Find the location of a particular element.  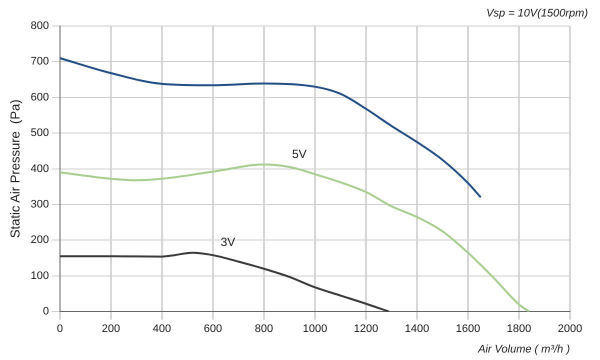

y-tick-label: 300 is located at coordinates (39, 204).